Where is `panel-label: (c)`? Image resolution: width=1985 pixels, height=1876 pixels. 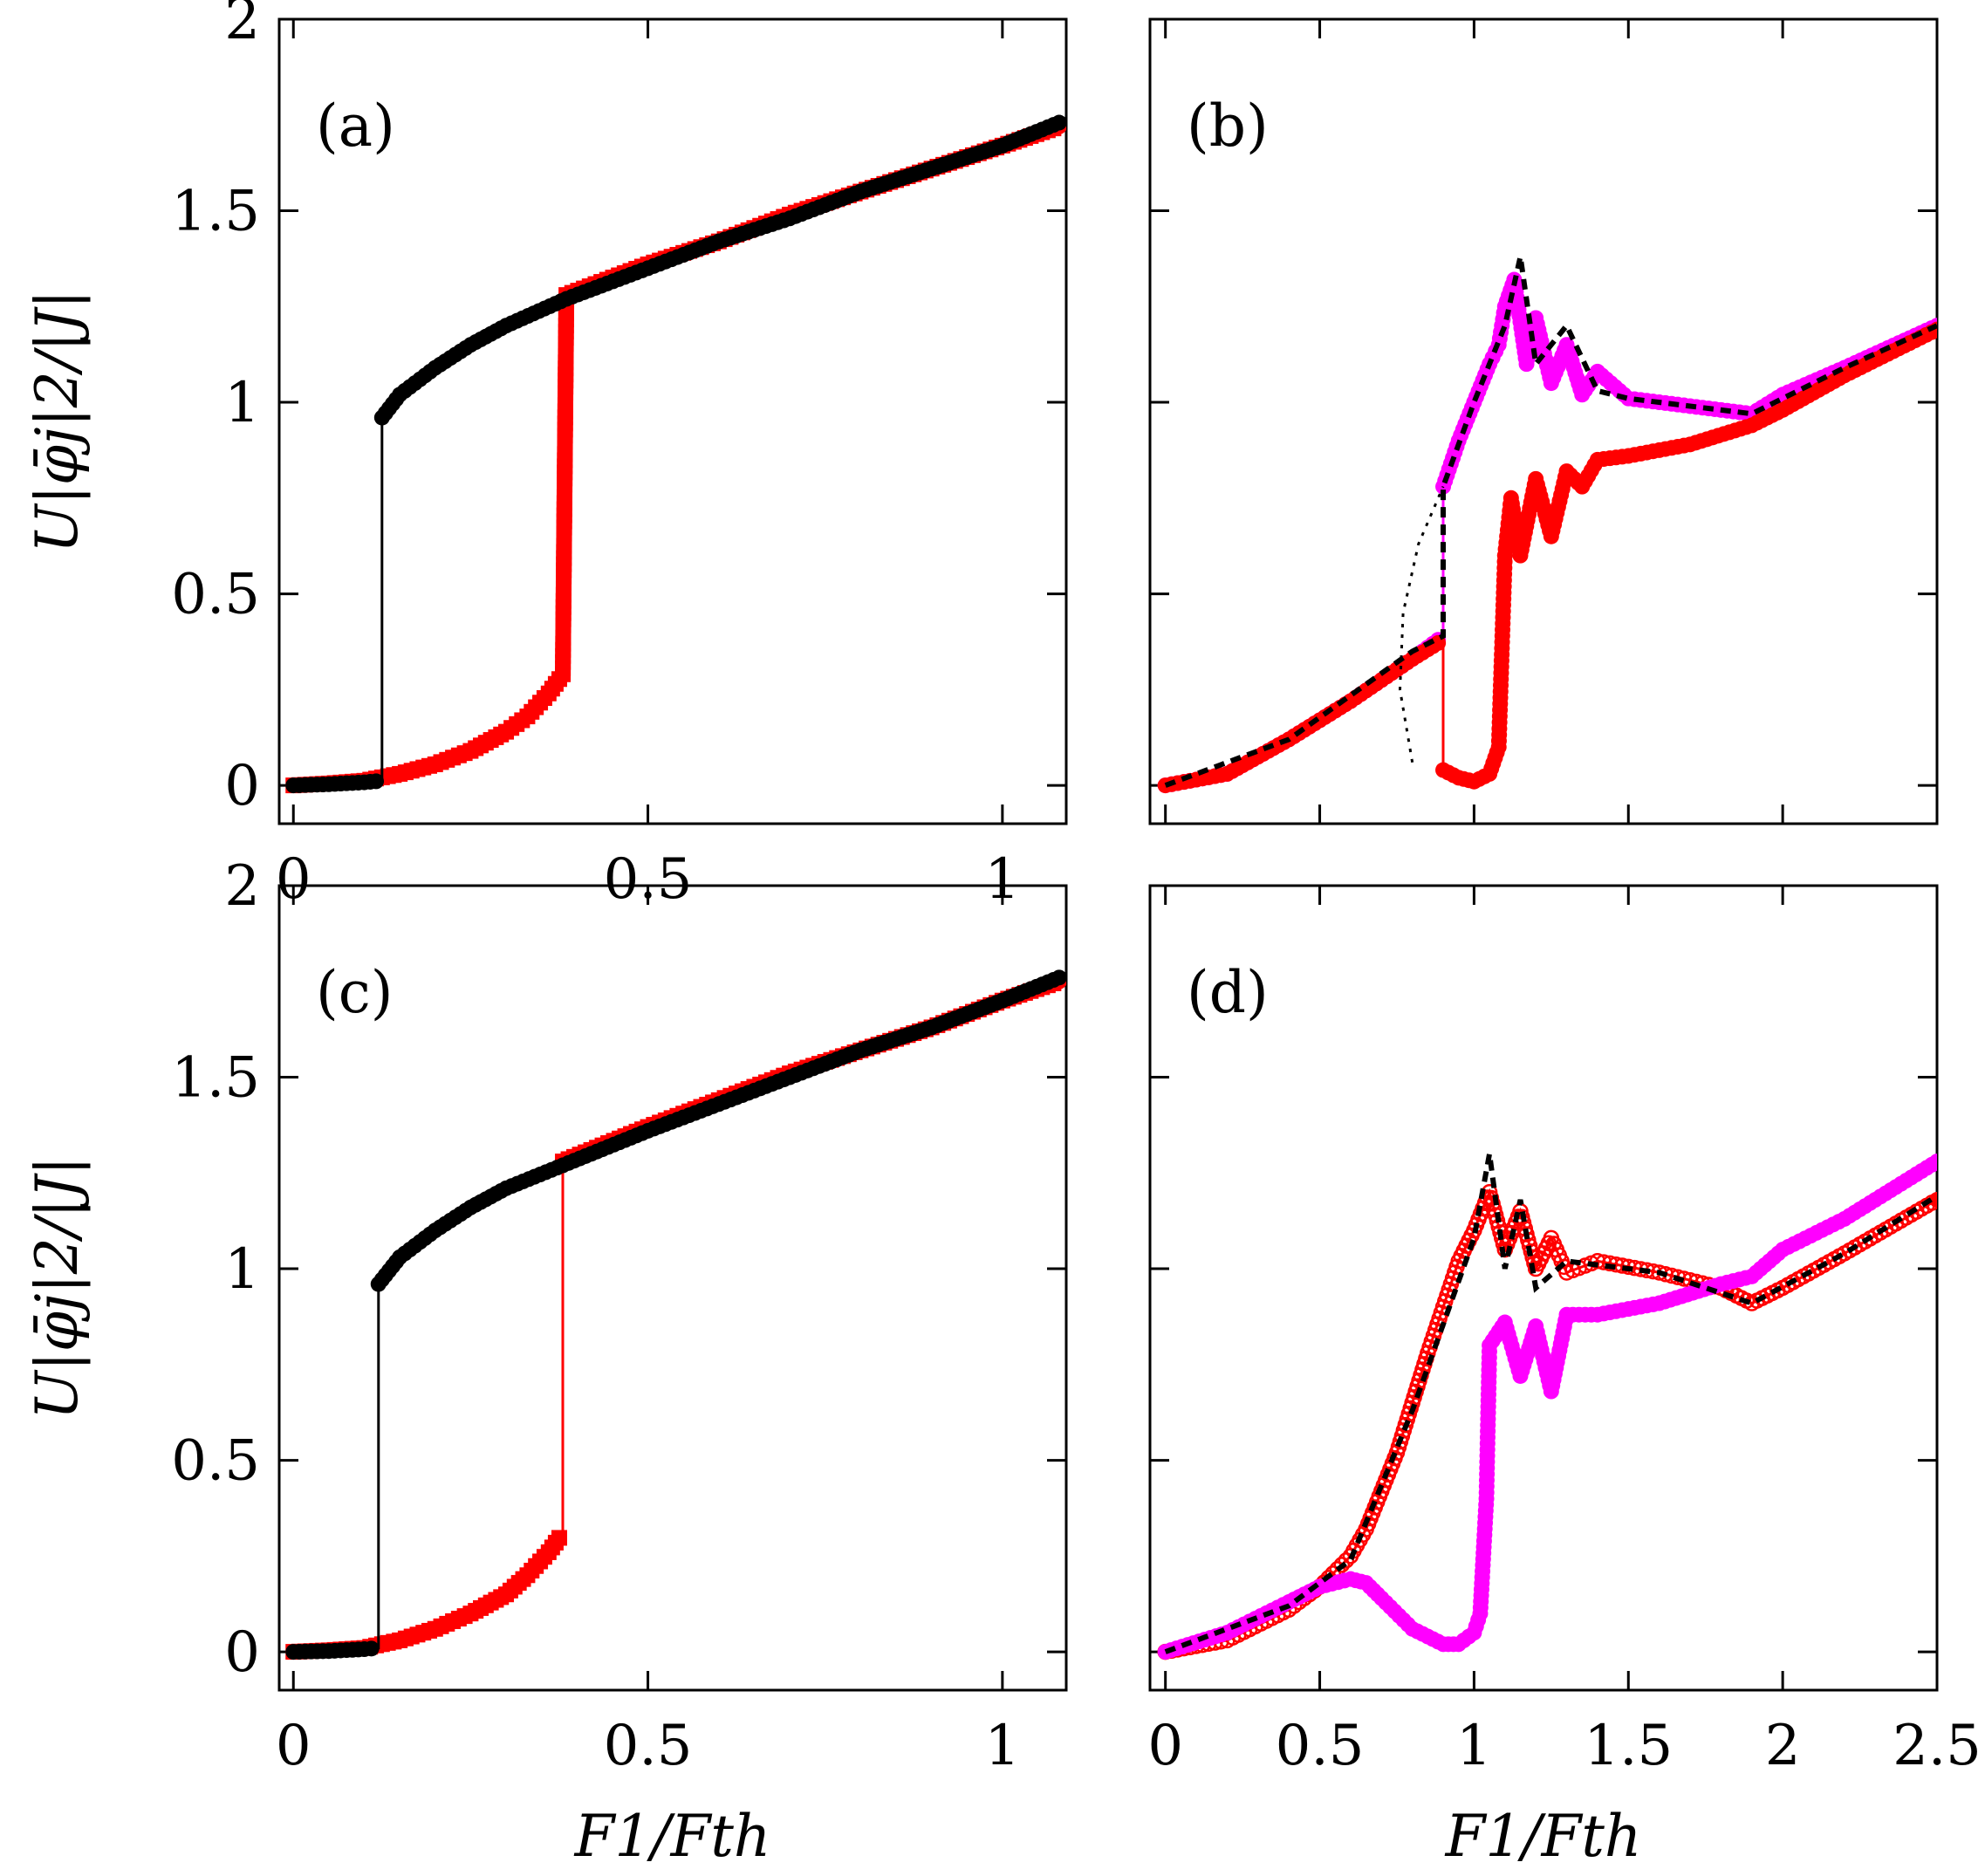
panel-label: (c) is located at coordinates (354, 992).